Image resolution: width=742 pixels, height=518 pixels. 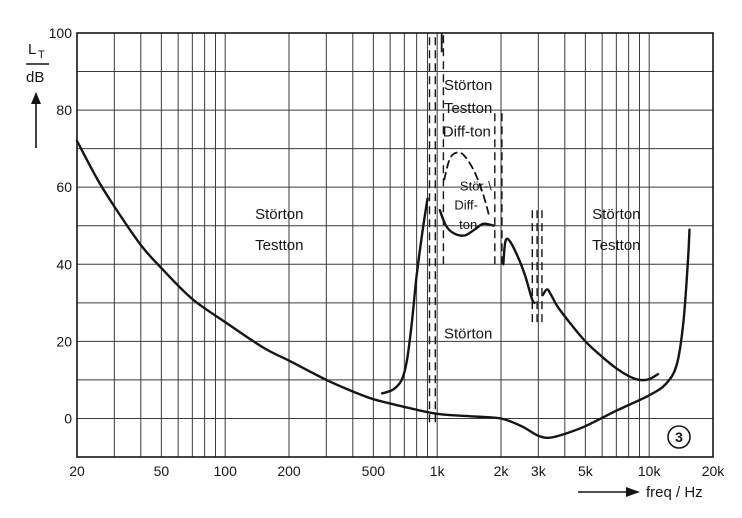 I want to click on y-axis-label-subscript: T, so click(x=41, y=55).